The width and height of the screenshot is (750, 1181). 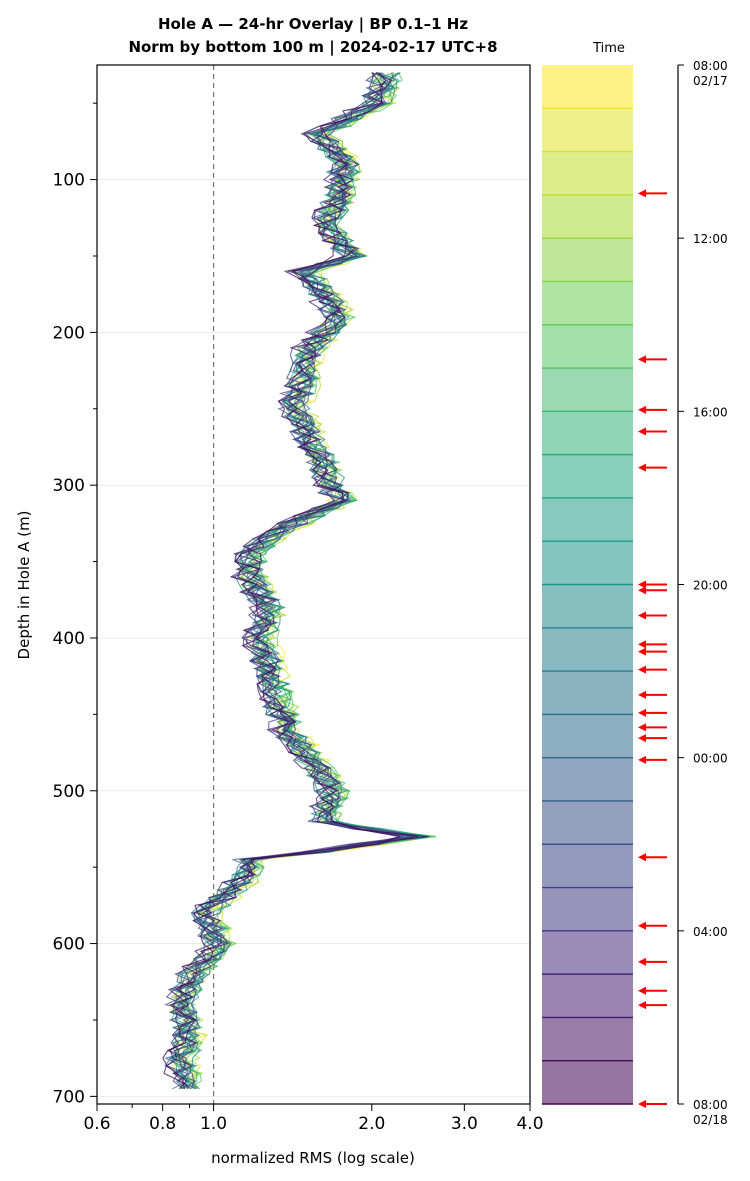 What do you see at coordinates (710, 73) in the screenshot?
I see `time-tick-label: 08:00 02/17` at bounding box center [710, 73].